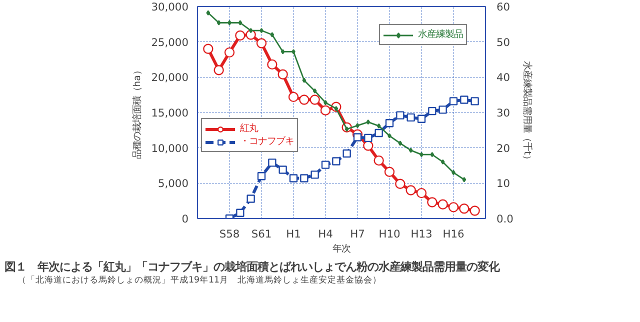 The width and height of the screenshot is (640, 322). What do you see at coordinates (261, 234) in the screenshot?
I see `x-tick-label: S61` at bounding box center [261, 234].